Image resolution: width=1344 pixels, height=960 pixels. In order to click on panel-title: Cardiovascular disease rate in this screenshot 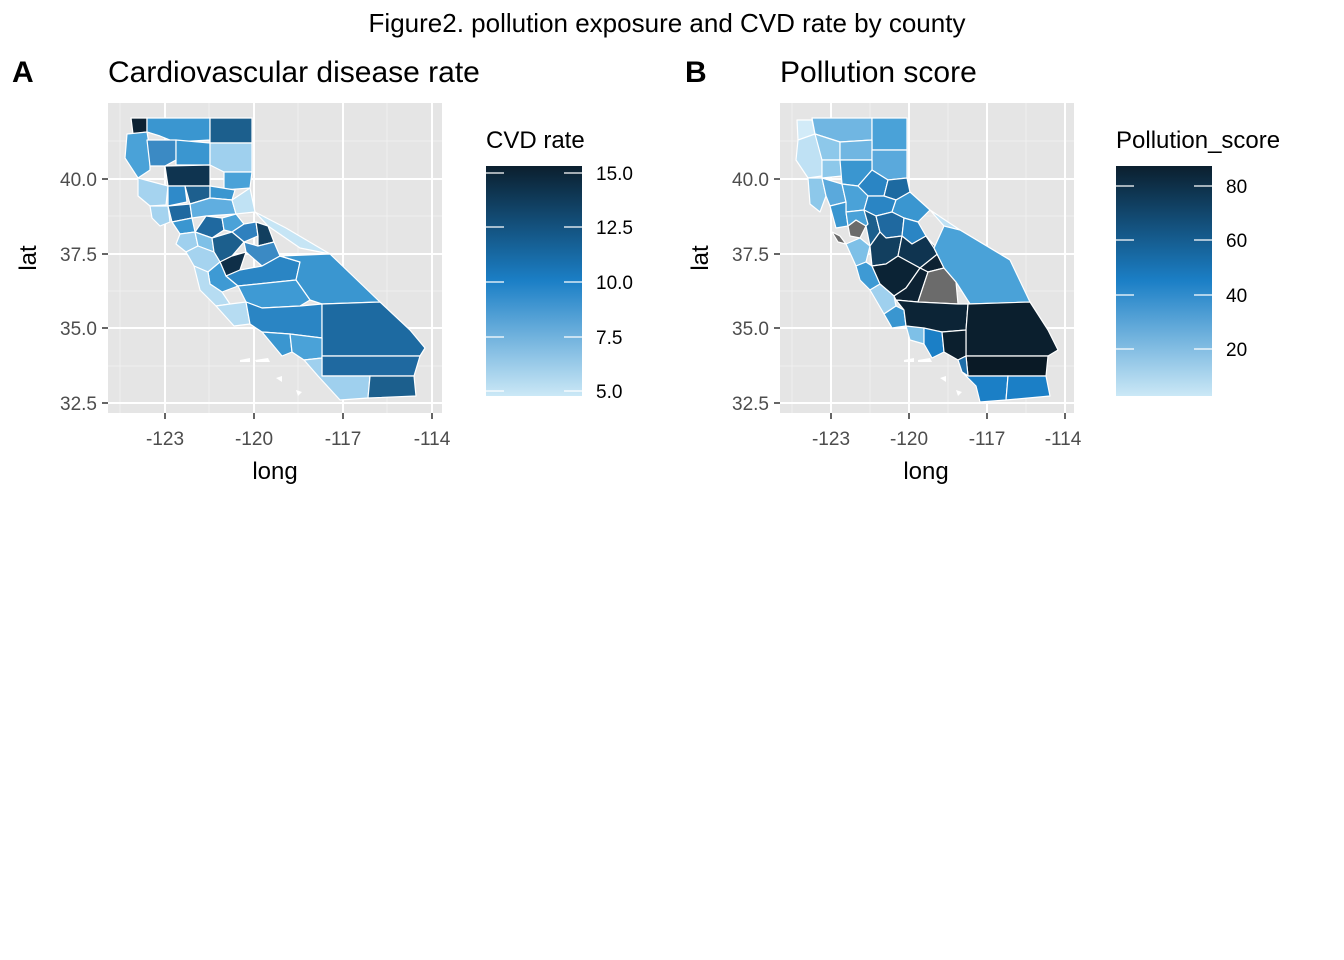, I will do `click(294, 72)`.